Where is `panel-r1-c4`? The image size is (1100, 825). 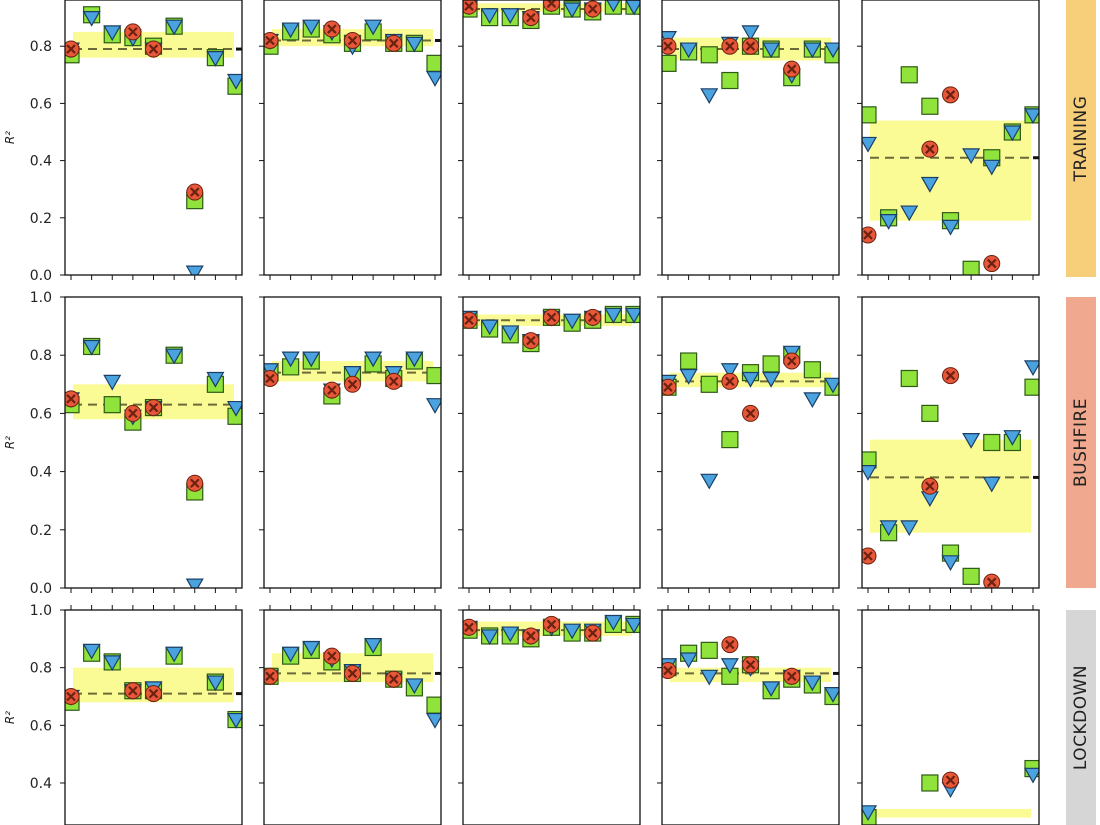 panel-r1-c4 is located at coordinates (748, 140).